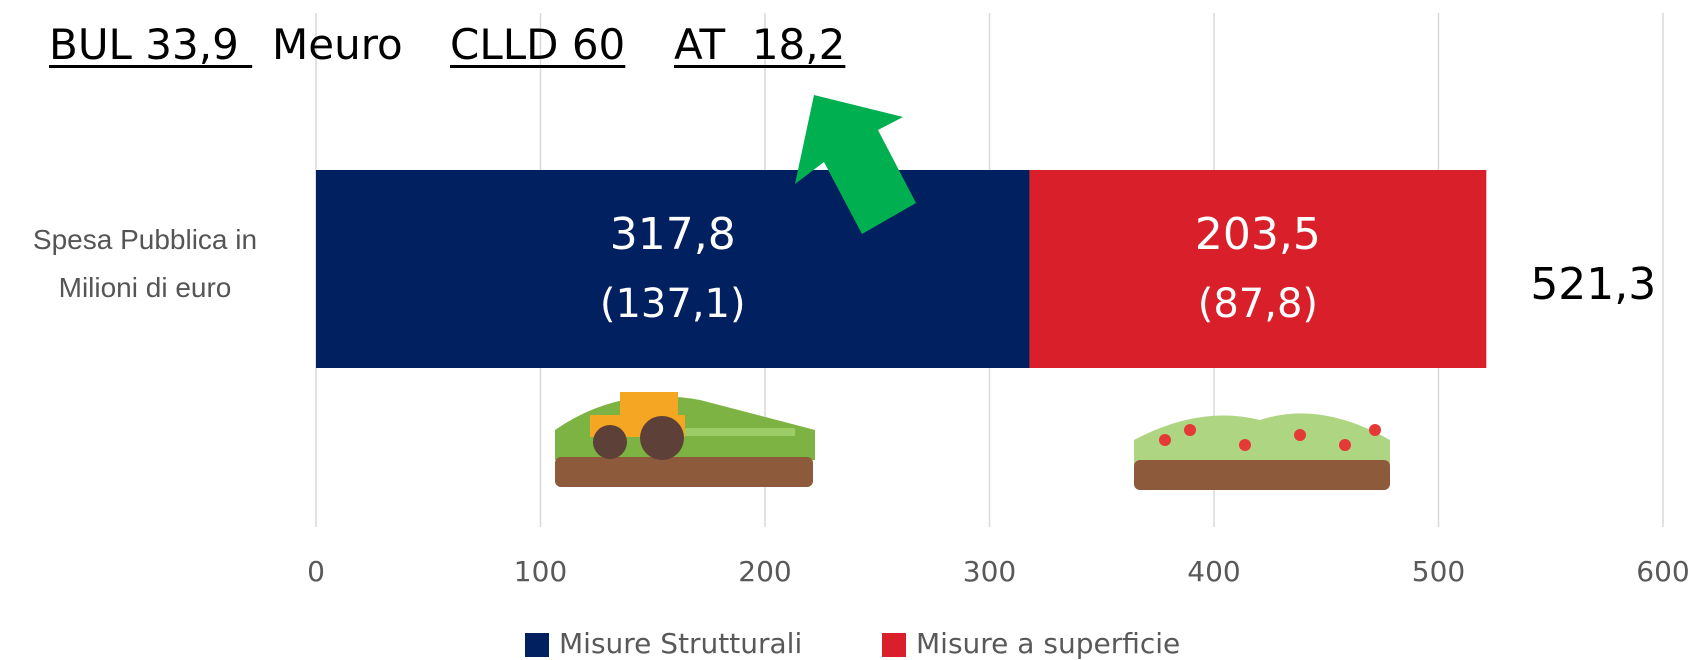 The image size is (1696, 660). I want to click on annotation: AT 18,2, so click(760, 44).